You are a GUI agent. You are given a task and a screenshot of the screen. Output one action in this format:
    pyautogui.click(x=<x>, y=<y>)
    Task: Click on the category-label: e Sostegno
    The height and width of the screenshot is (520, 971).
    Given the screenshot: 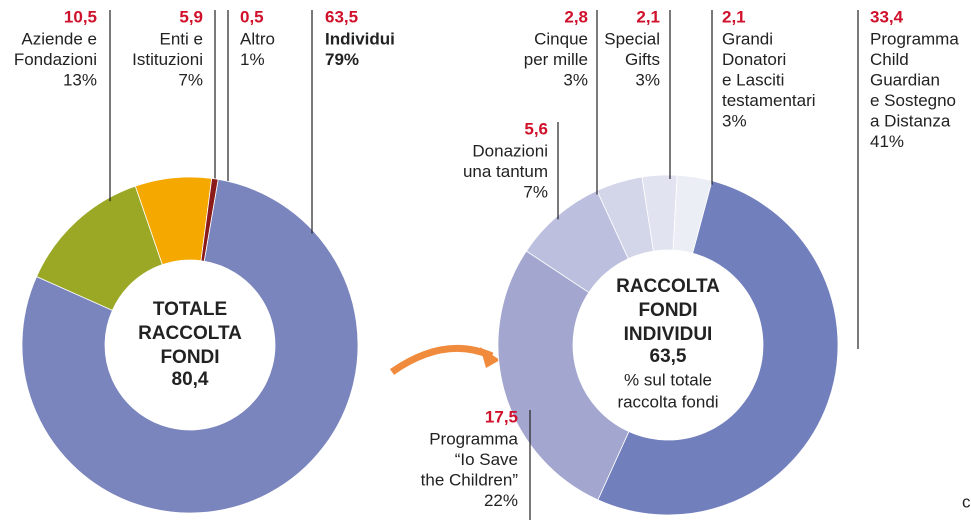 What is the action you would take?
    pyautogui.click(x=913, y=100)
    